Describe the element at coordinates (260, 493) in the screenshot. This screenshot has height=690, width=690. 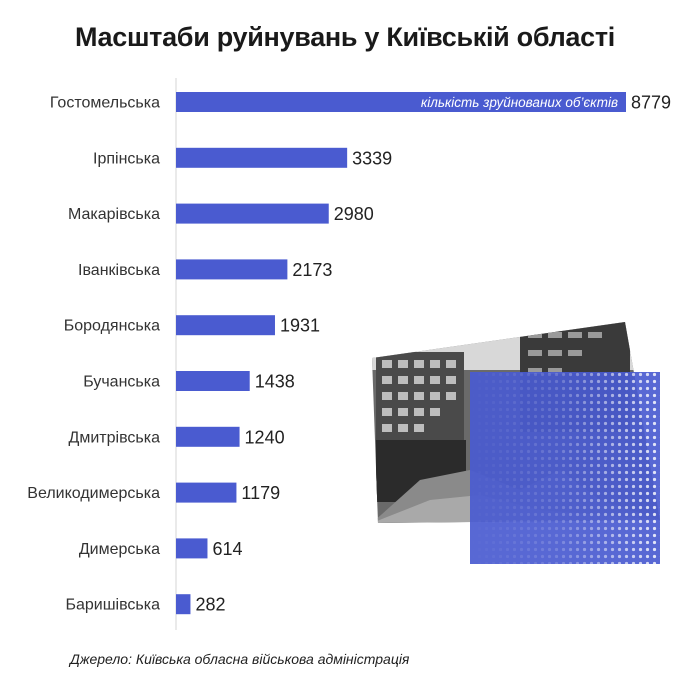
I see `value-label-8: 1179` at that location.